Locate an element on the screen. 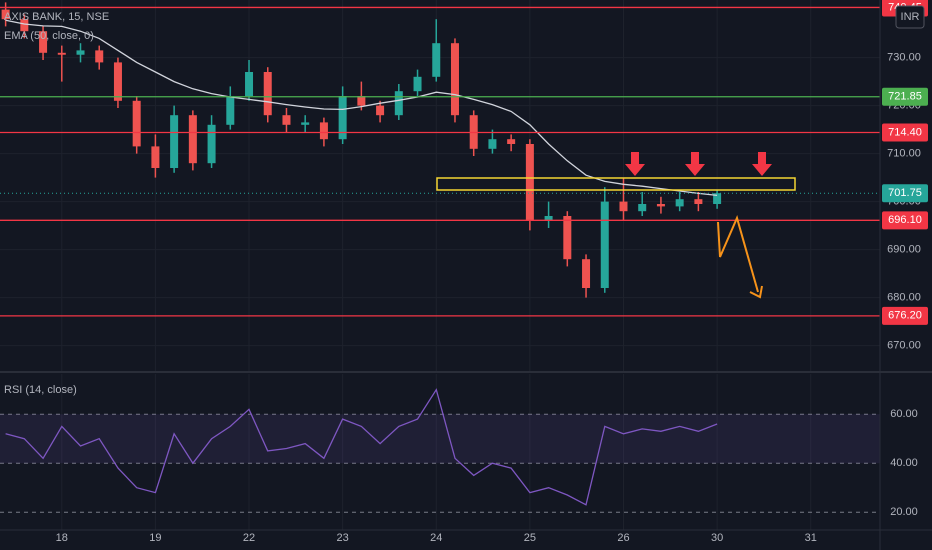 This screenshot has width=932, height=550. x-tick-label: 24 is located at coordinates (436, 538).